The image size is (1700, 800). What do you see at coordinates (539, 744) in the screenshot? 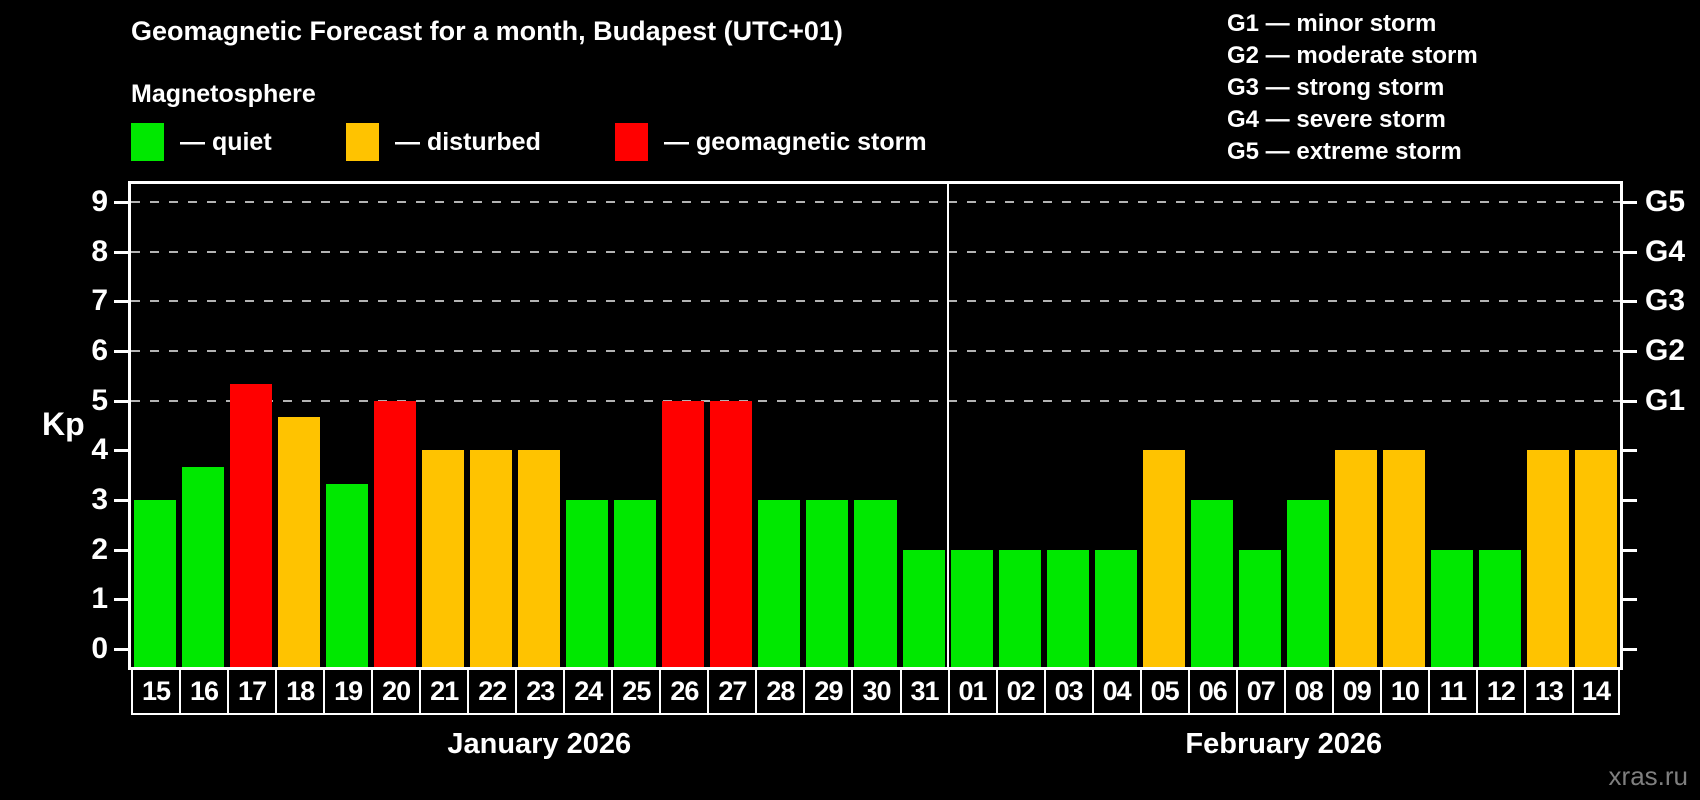
I see `month-label-january: January 2026` at bounding box center [539, 744].